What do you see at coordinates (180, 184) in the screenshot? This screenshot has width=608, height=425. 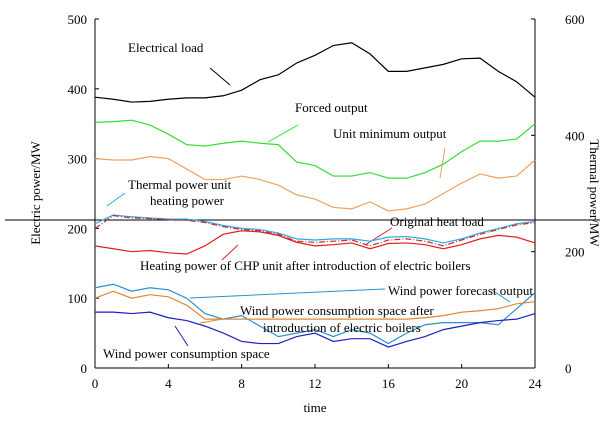 I see `annotation: Thermal power unit` at bounding box center [180, 184].